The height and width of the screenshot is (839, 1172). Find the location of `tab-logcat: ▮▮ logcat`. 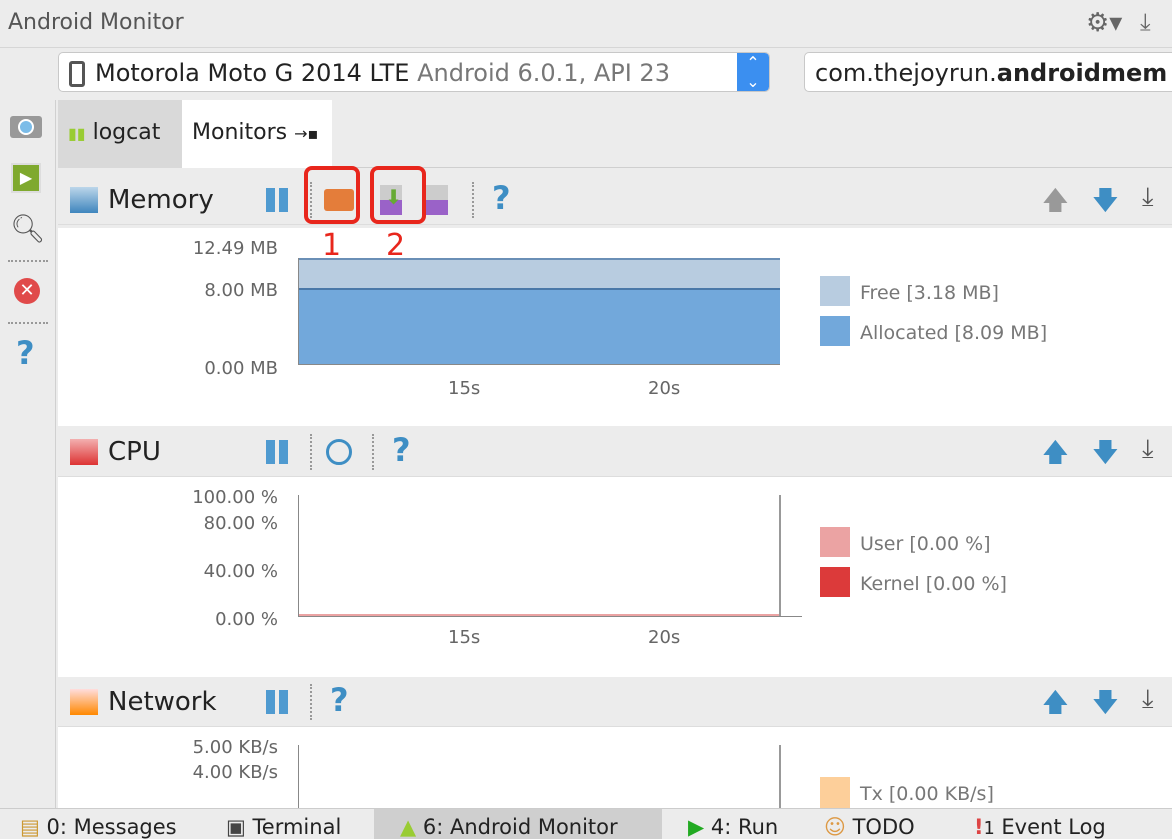

tab-logcat: ▮▮ logcat is located at coordinates (120, 134).